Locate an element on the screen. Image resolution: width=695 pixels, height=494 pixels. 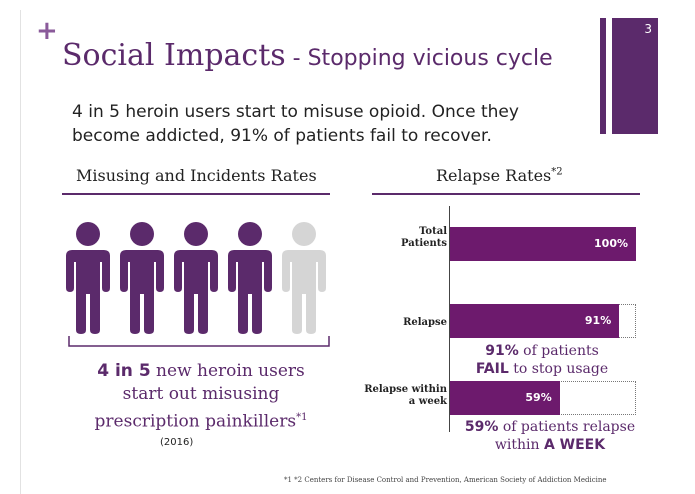
right-panel-header: Relapse Rates*2 is located at coordinates (499, 175).